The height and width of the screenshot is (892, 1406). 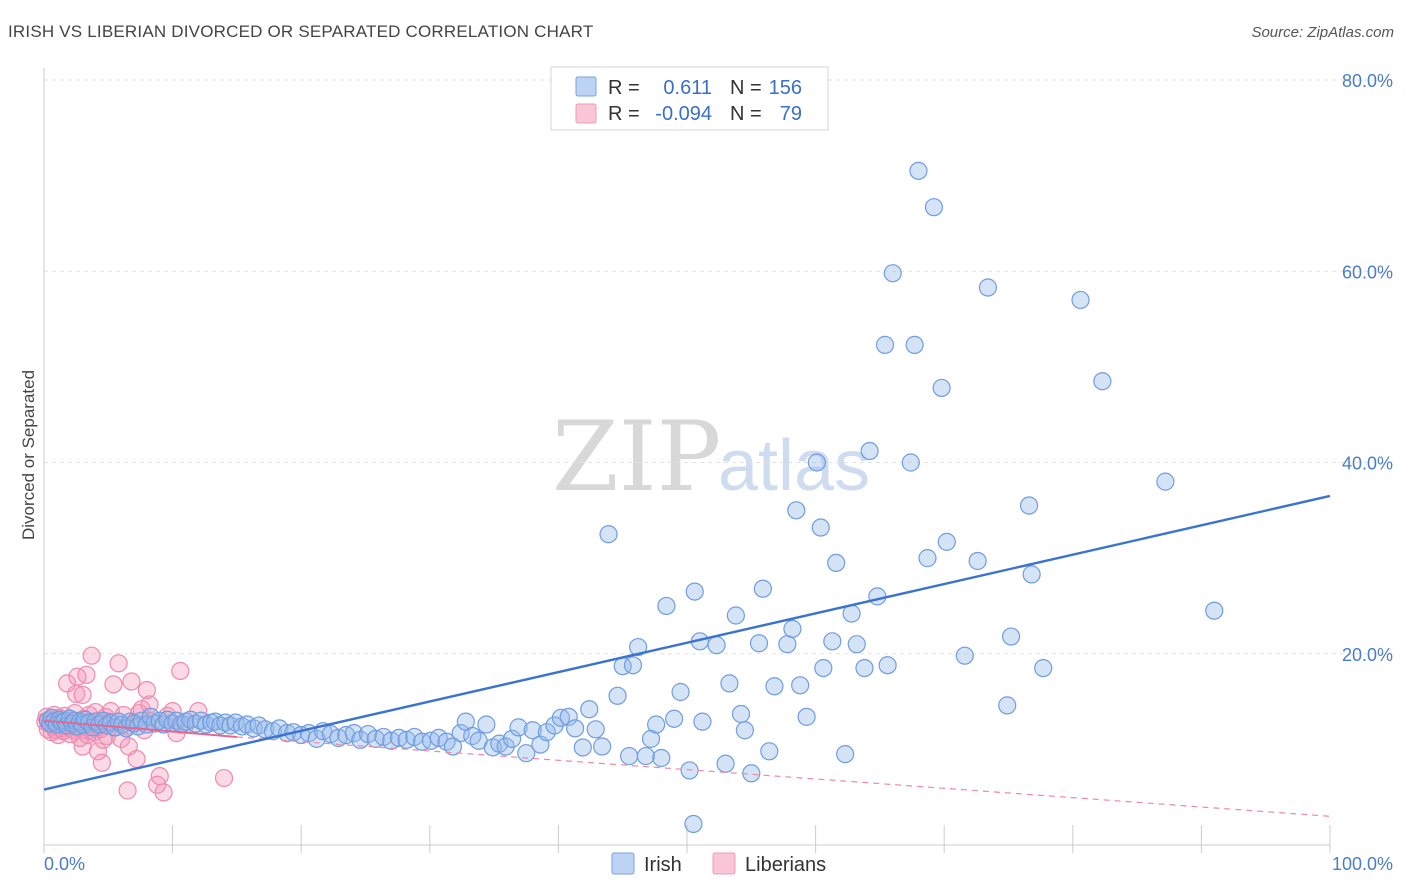 What do you see at coordinates (687, 88) in the screenshot?
I see `legend-r-value-irish: 0.611` at bounding box center [687, 88].